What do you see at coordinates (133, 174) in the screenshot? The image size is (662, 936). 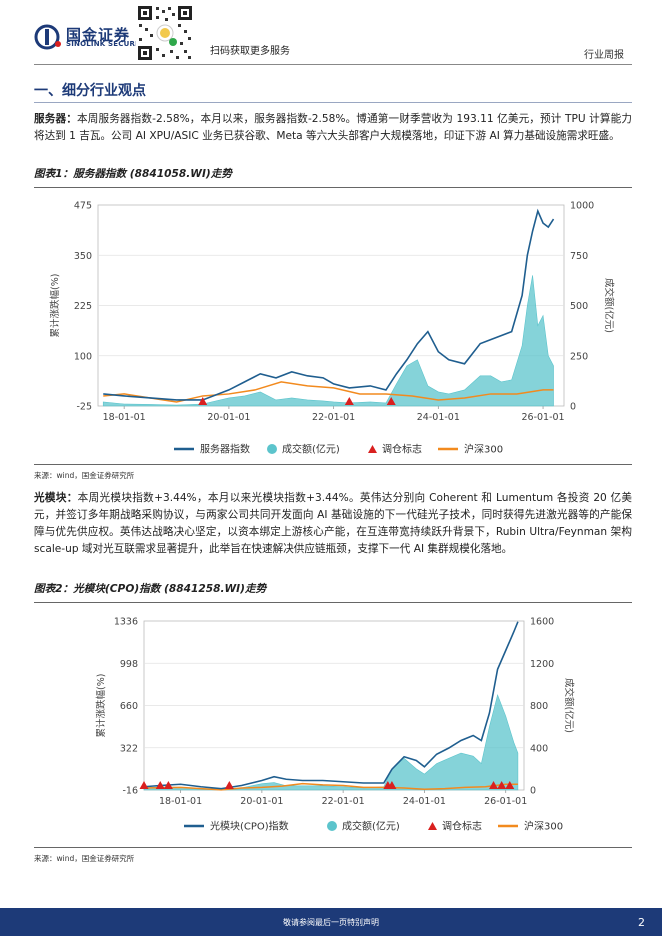 I see `figure-title: 图表1：服务器指数 (8841058.WI)走势` at bounding box center [133, 174].